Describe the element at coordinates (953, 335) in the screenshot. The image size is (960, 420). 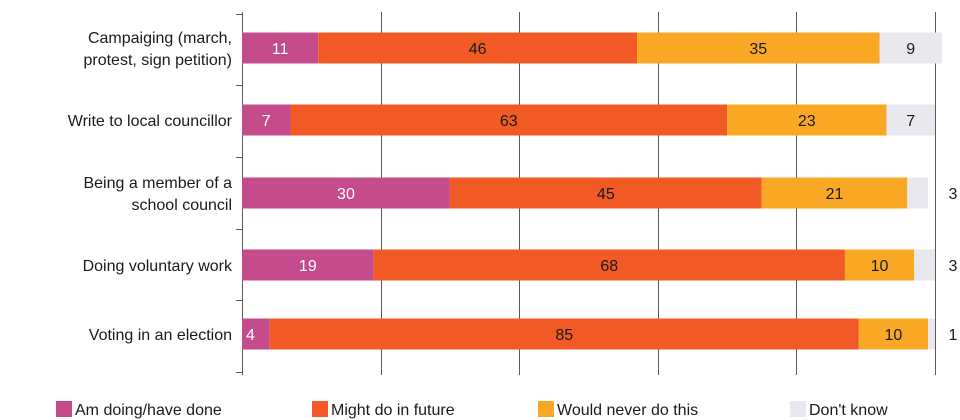
I see `data-label: 1` at that location.